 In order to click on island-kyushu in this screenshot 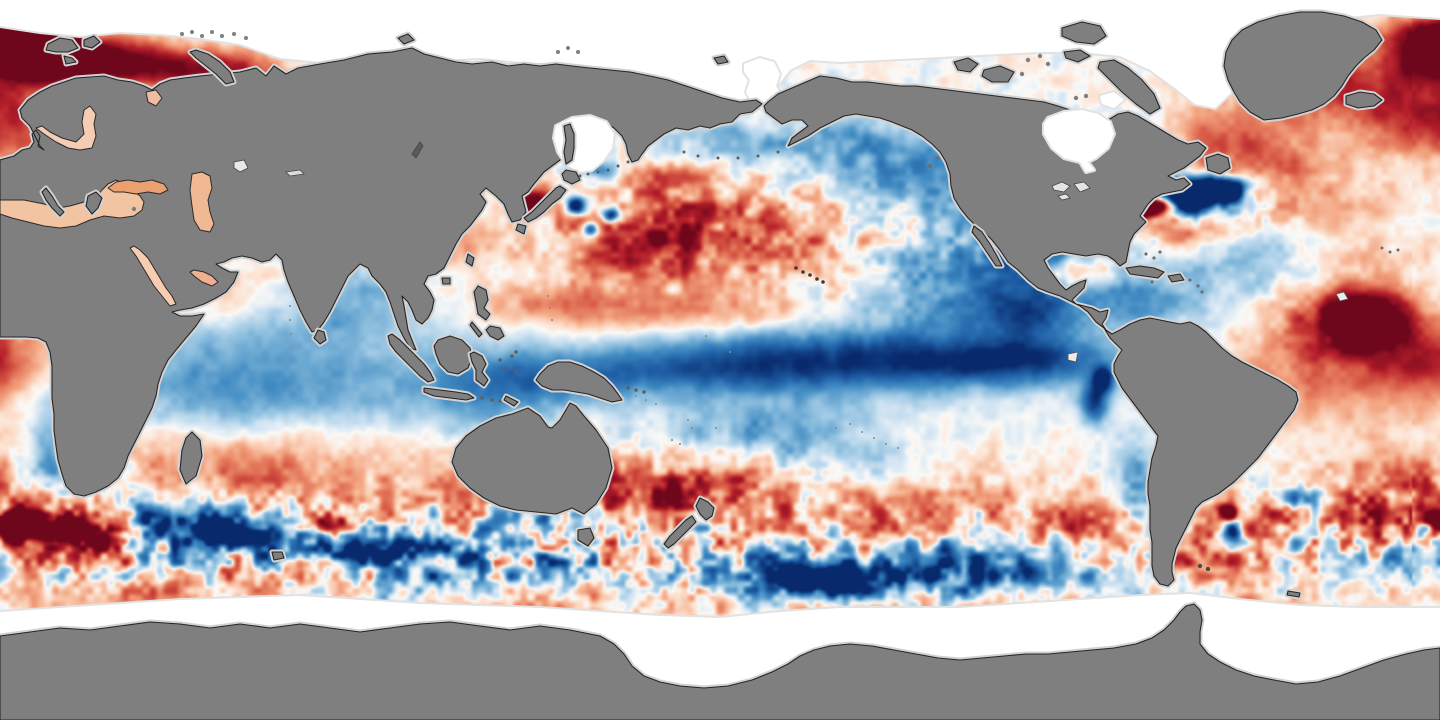, I will do `click(521, 229)`.